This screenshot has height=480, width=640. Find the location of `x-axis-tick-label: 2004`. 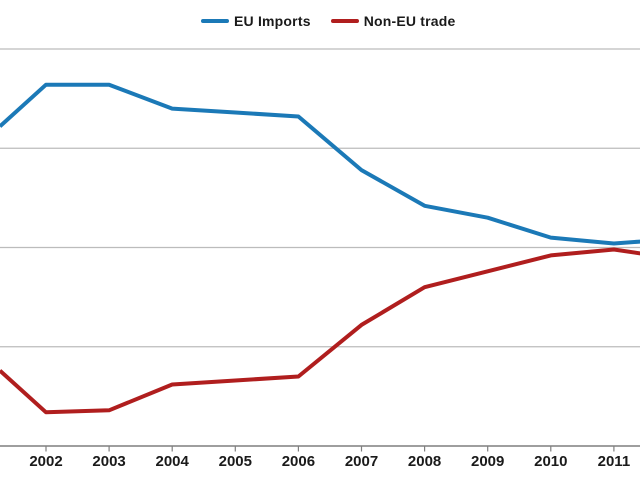

x-axis-tick-label: 2004 is located at coordinates (173, 461).